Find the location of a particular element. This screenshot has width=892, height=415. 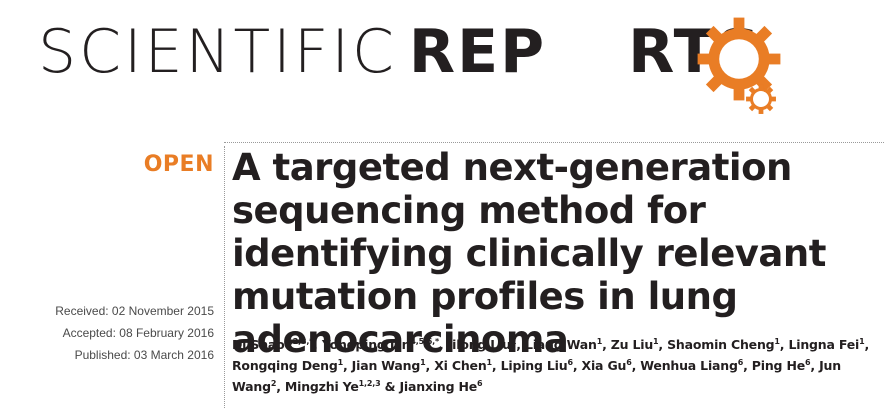

author-entry: Zu Liu1 is located at coordinates (635, 344).